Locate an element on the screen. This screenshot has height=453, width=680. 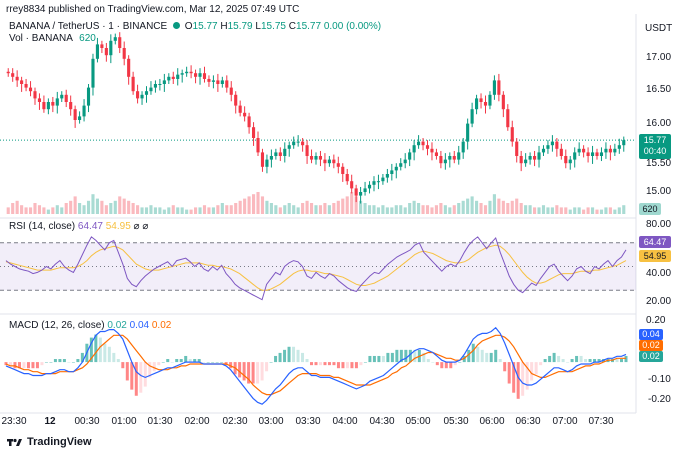
macd-label: MACD (12, 26, close) is located at coordinates (57, 325).